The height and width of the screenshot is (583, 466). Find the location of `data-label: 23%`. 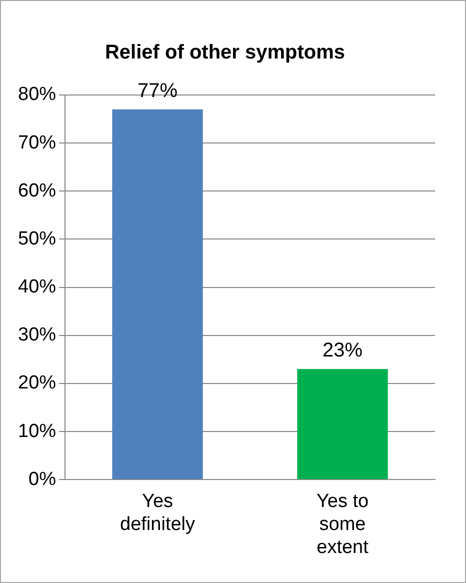

data-label: 23% is located at coordinates (342, 351).